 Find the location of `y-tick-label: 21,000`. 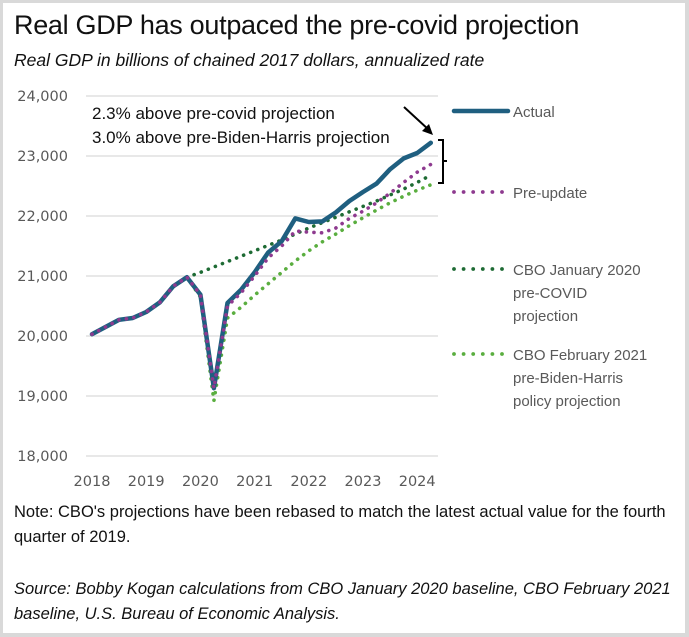

y-tick-label: 21,000 is located at coordinates (42, 277).